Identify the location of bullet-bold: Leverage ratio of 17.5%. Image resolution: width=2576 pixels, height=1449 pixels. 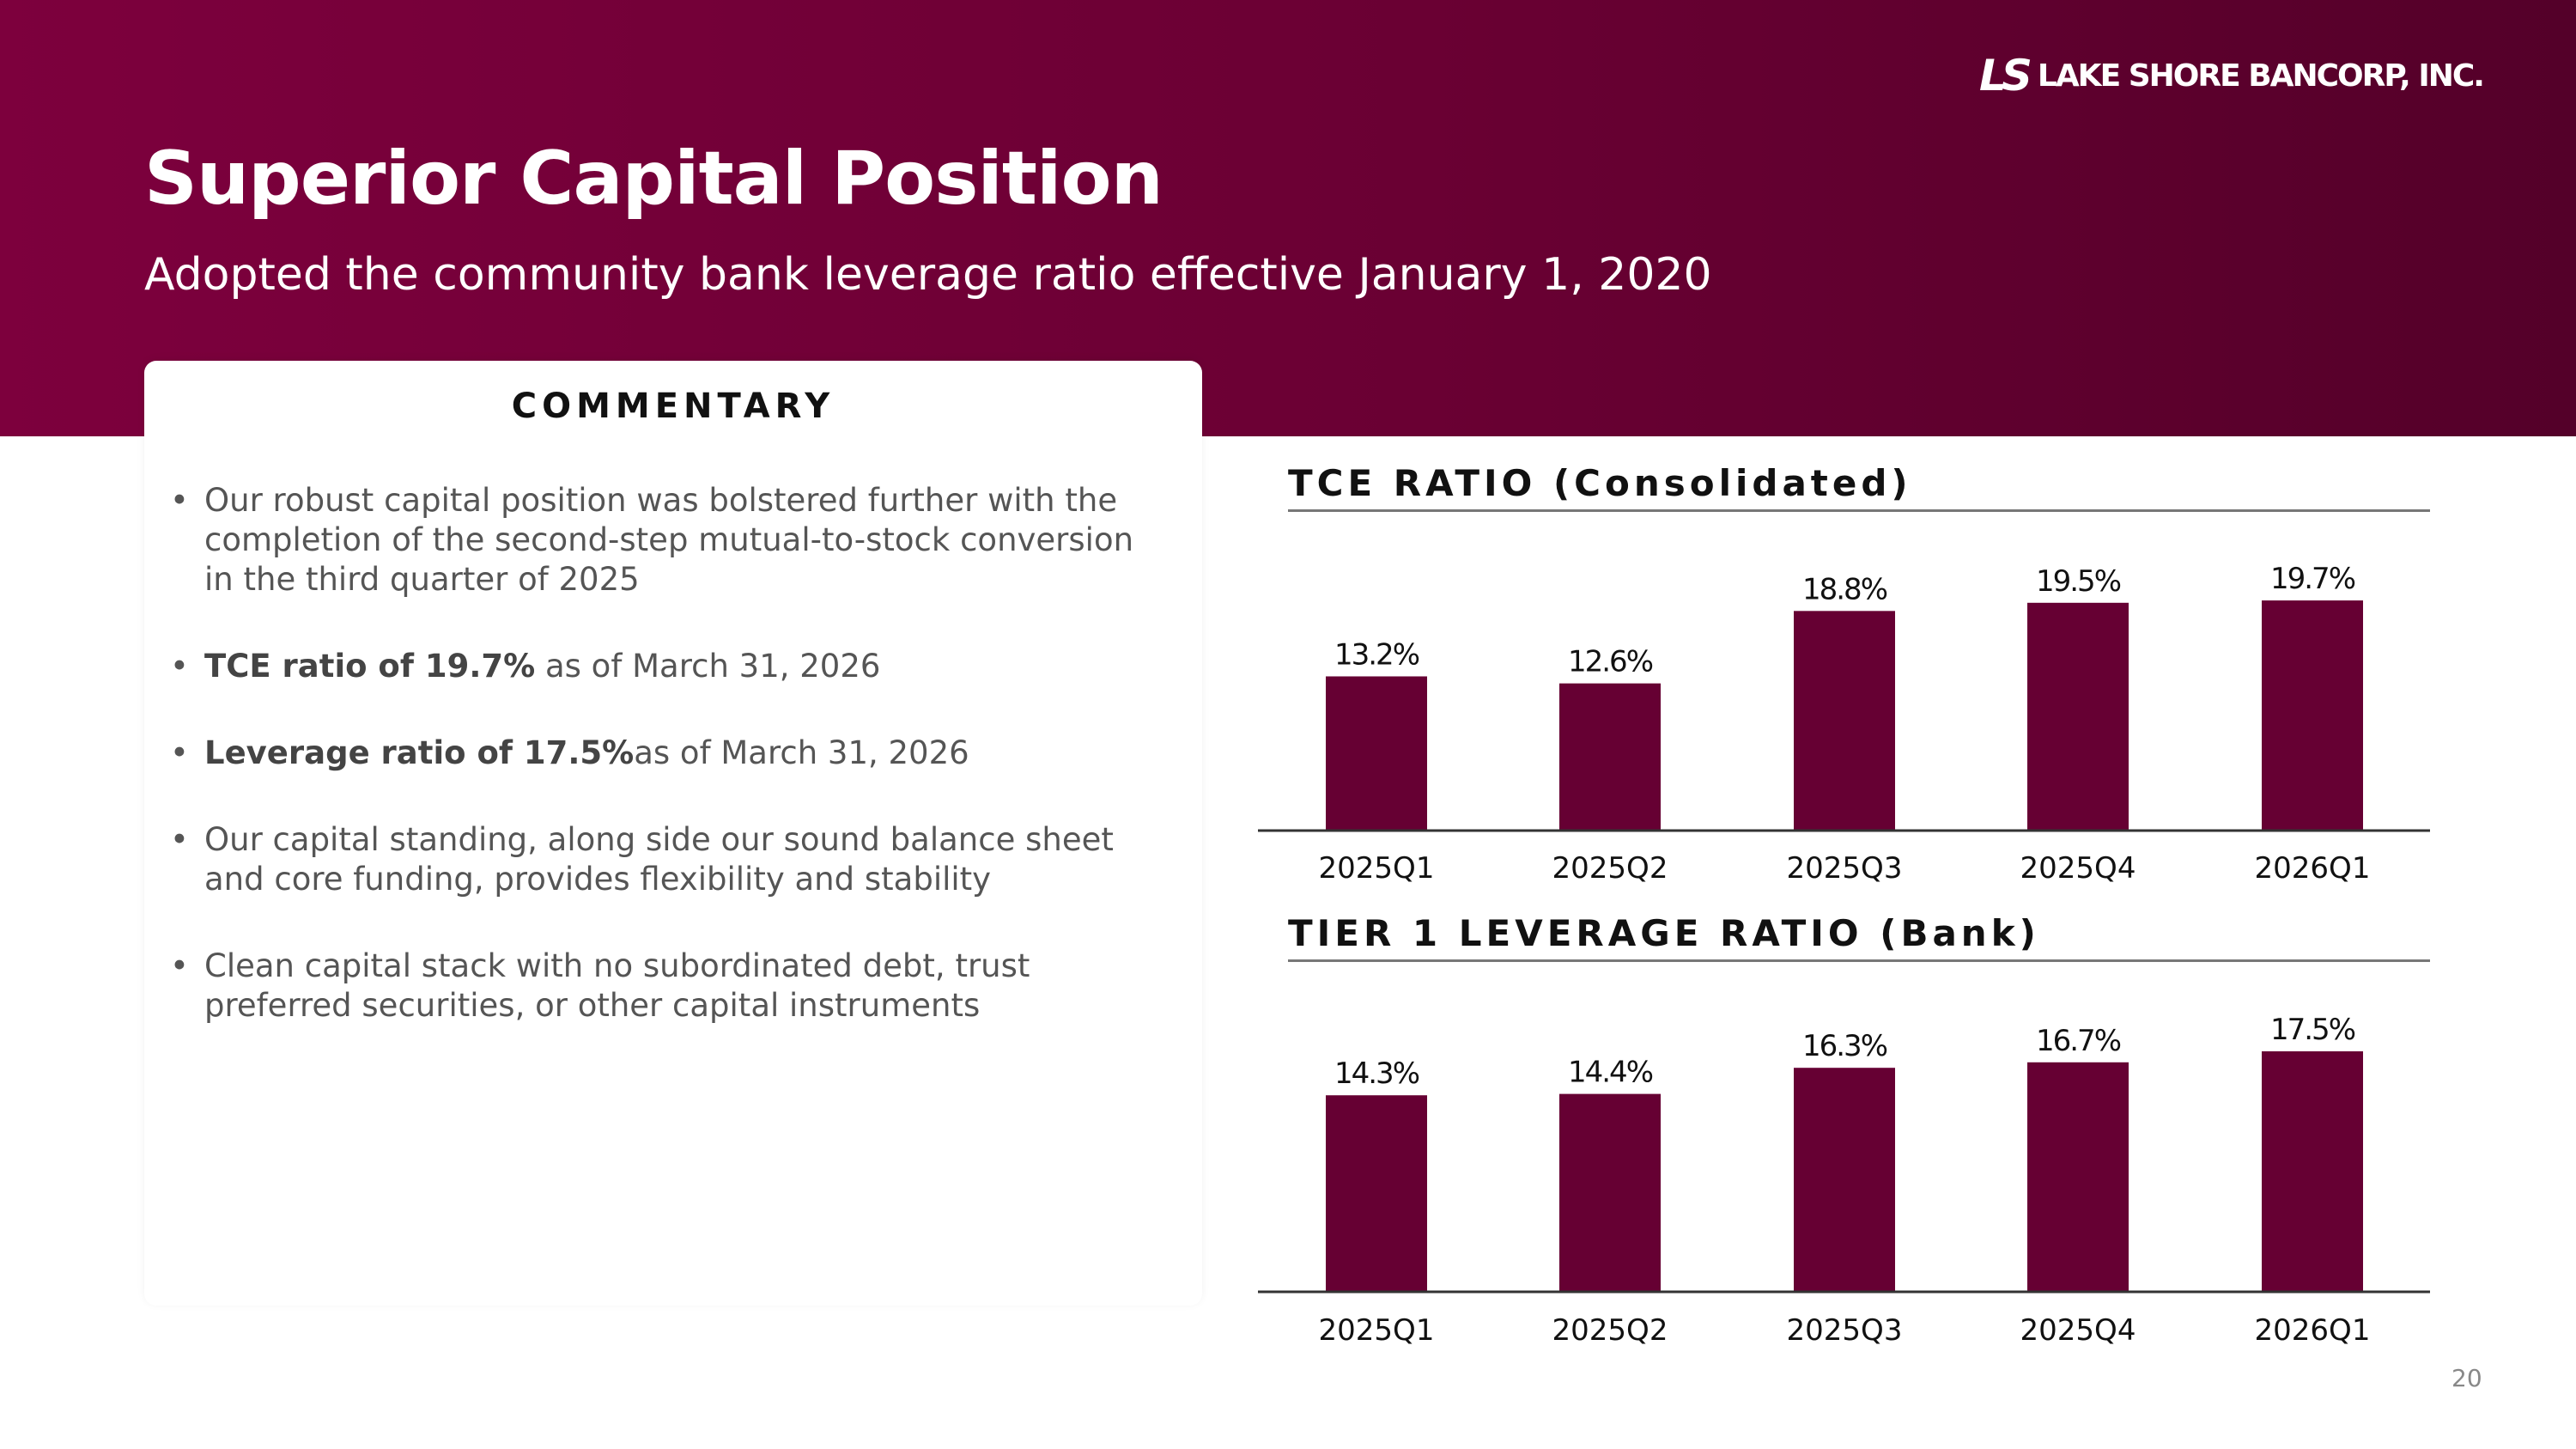
(420, 752).